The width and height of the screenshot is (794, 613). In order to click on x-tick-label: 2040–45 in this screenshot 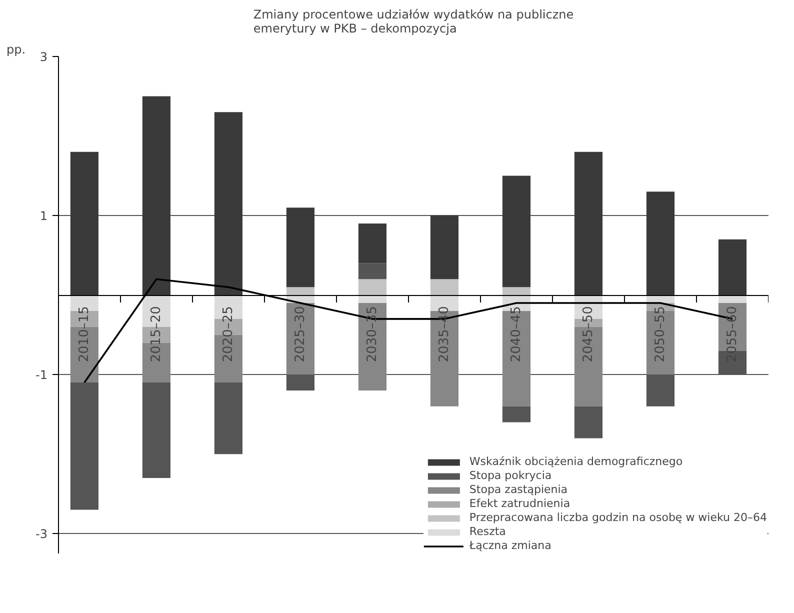, I will do `click(516, 334)`.